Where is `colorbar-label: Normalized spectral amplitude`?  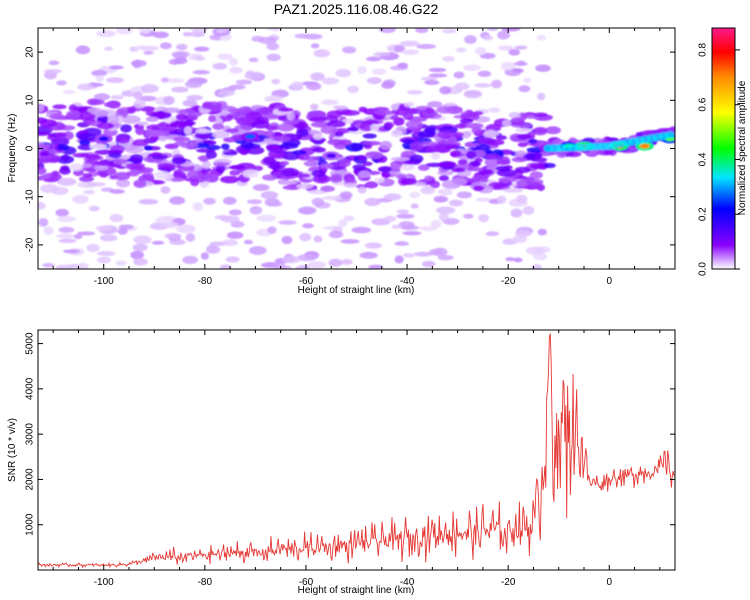
colorbar-label: Normalized spectral amplitude is located at coordinates (742, 147).